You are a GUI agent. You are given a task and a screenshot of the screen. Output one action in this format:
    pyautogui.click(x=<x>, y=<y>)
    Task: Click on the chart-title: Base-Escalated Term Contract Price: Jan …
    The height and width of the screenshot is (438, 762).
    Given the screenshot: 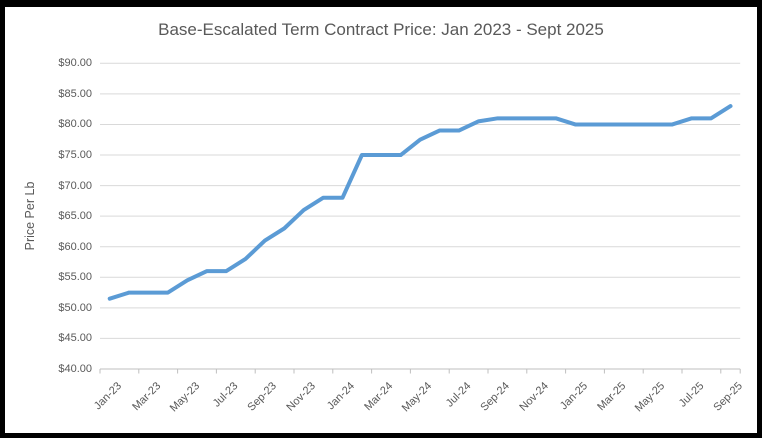 What is the action you would take?
    pyautogui.click(x=381, y=29)
    